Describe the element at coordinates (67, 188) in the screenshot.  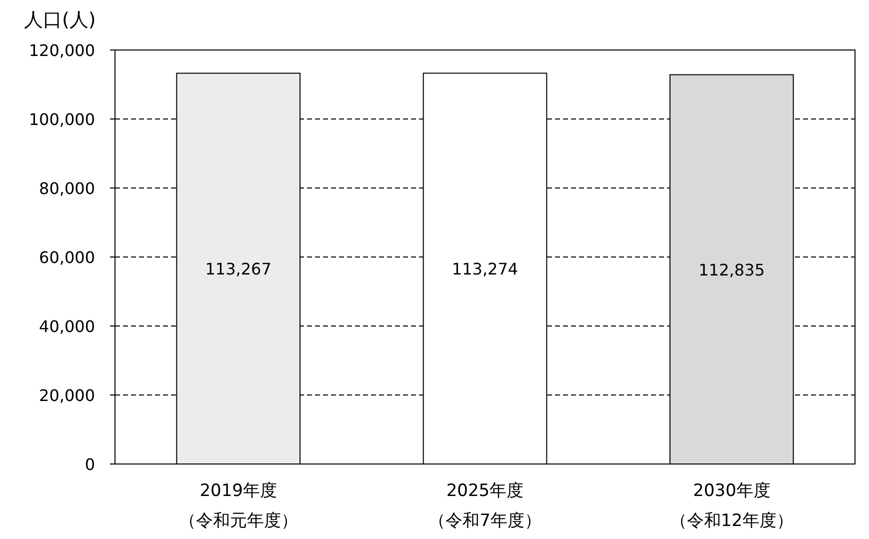
I see `y-tick-label: 80,000` at that location.